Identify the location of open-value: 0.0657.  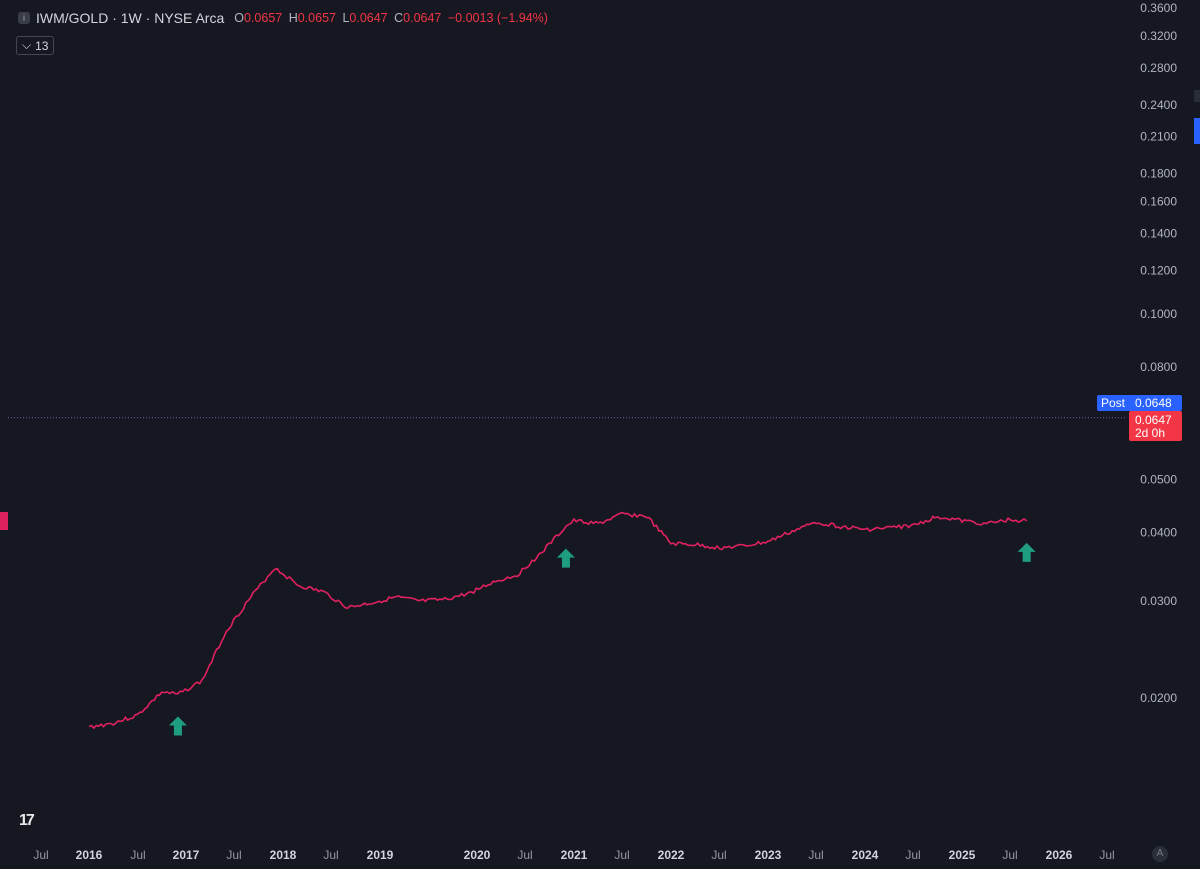
(263, 18).